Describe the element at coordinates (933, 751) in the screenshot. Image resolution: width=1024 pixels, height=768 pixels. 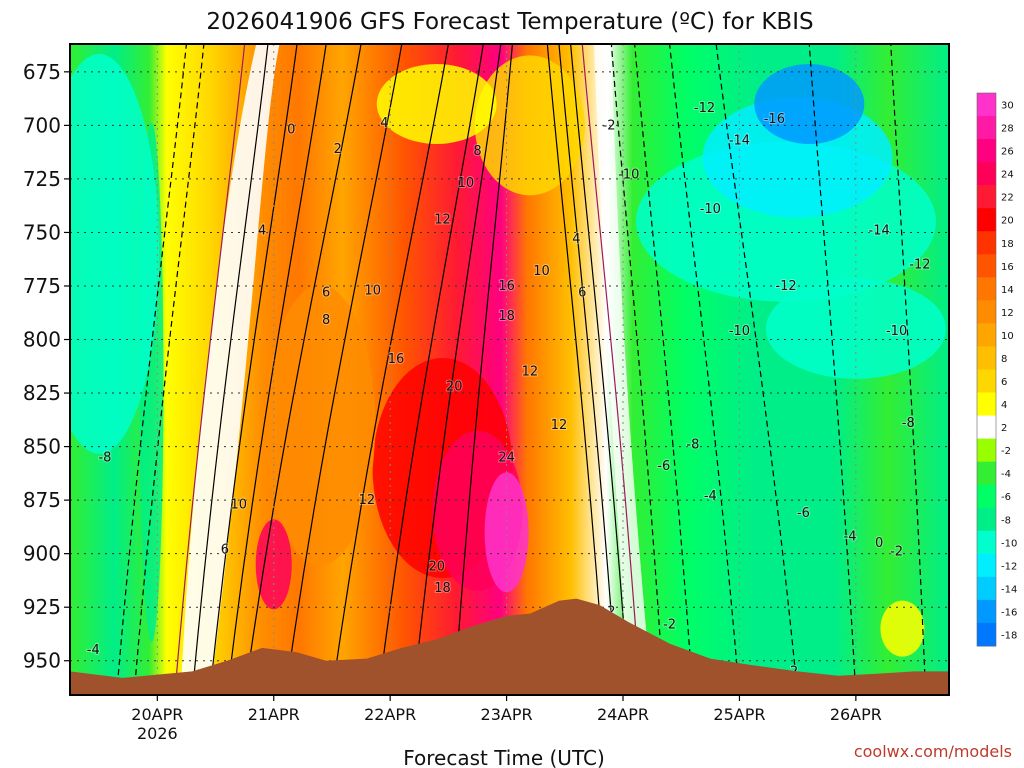
I see `credit-link: coolwx.com/models` at that location.